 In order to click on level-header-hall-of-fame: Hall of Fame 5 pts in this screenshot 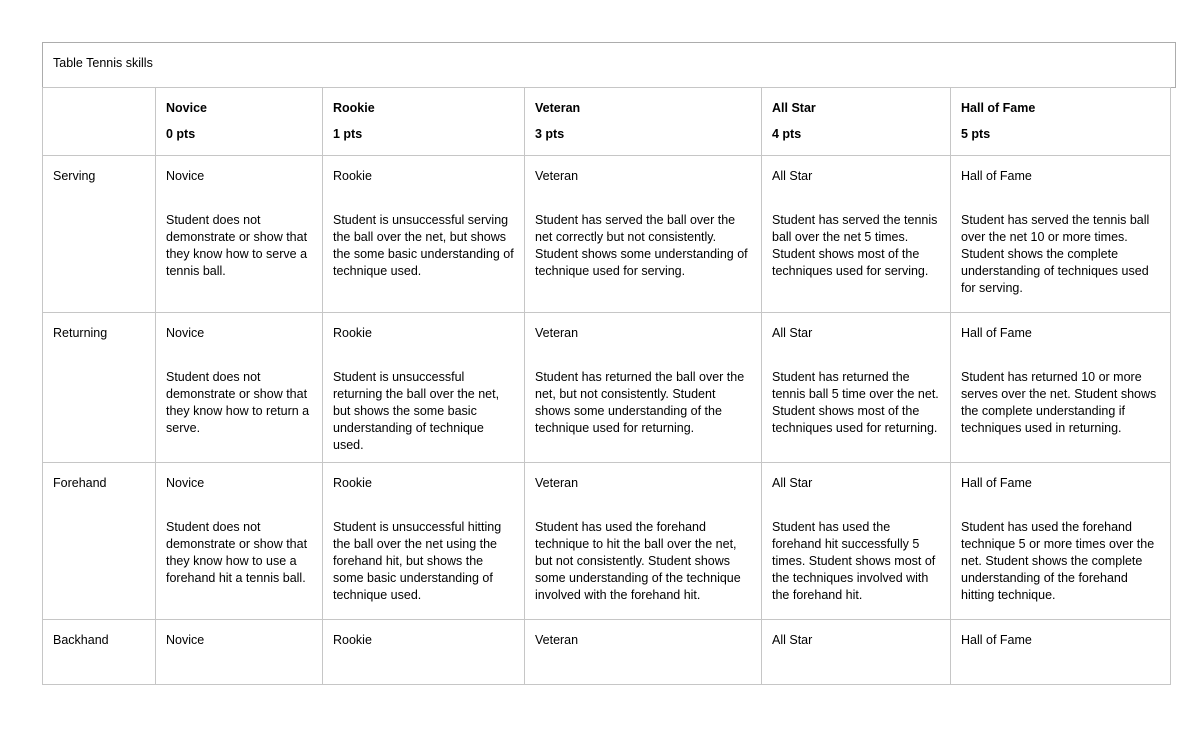, I will do `click(1060, 121)`.